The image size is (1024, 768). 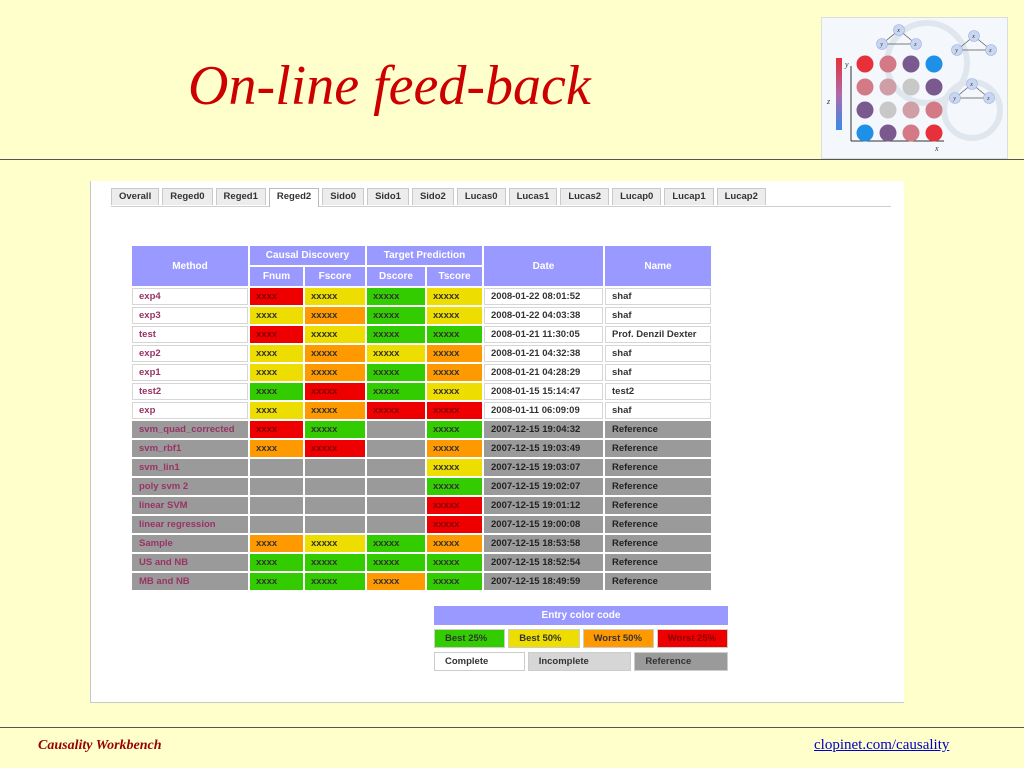 I want to click on name-cell: test2, so click(x=658, y=391).